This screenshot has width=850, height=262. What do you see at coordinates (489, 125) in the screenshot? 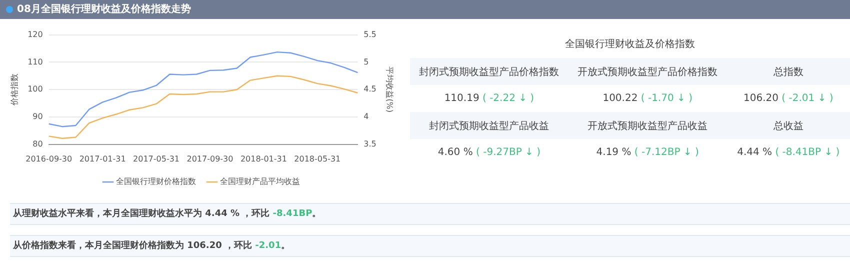
I see `text: 封闭式预期收益型产品收益` at bounding box center [489, 125].